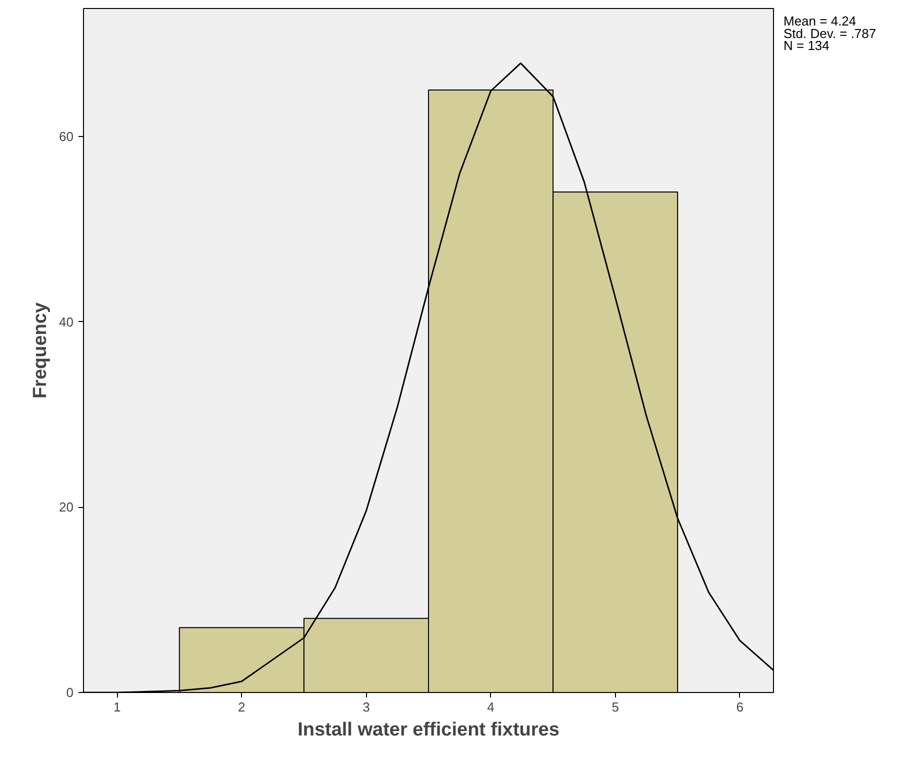 The image size is (922, 772). Describe the element at coordinates (66, 136) in the screenshot. I see `y-tick-label: 60` at that location.